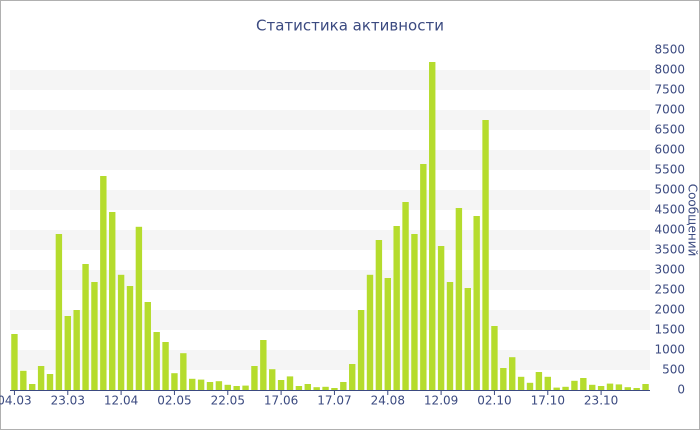 The image size is (700, 430). Describe the element at coordinates (669, 310) in the screenshot. I see `y-tick-label: 2000` at that location.